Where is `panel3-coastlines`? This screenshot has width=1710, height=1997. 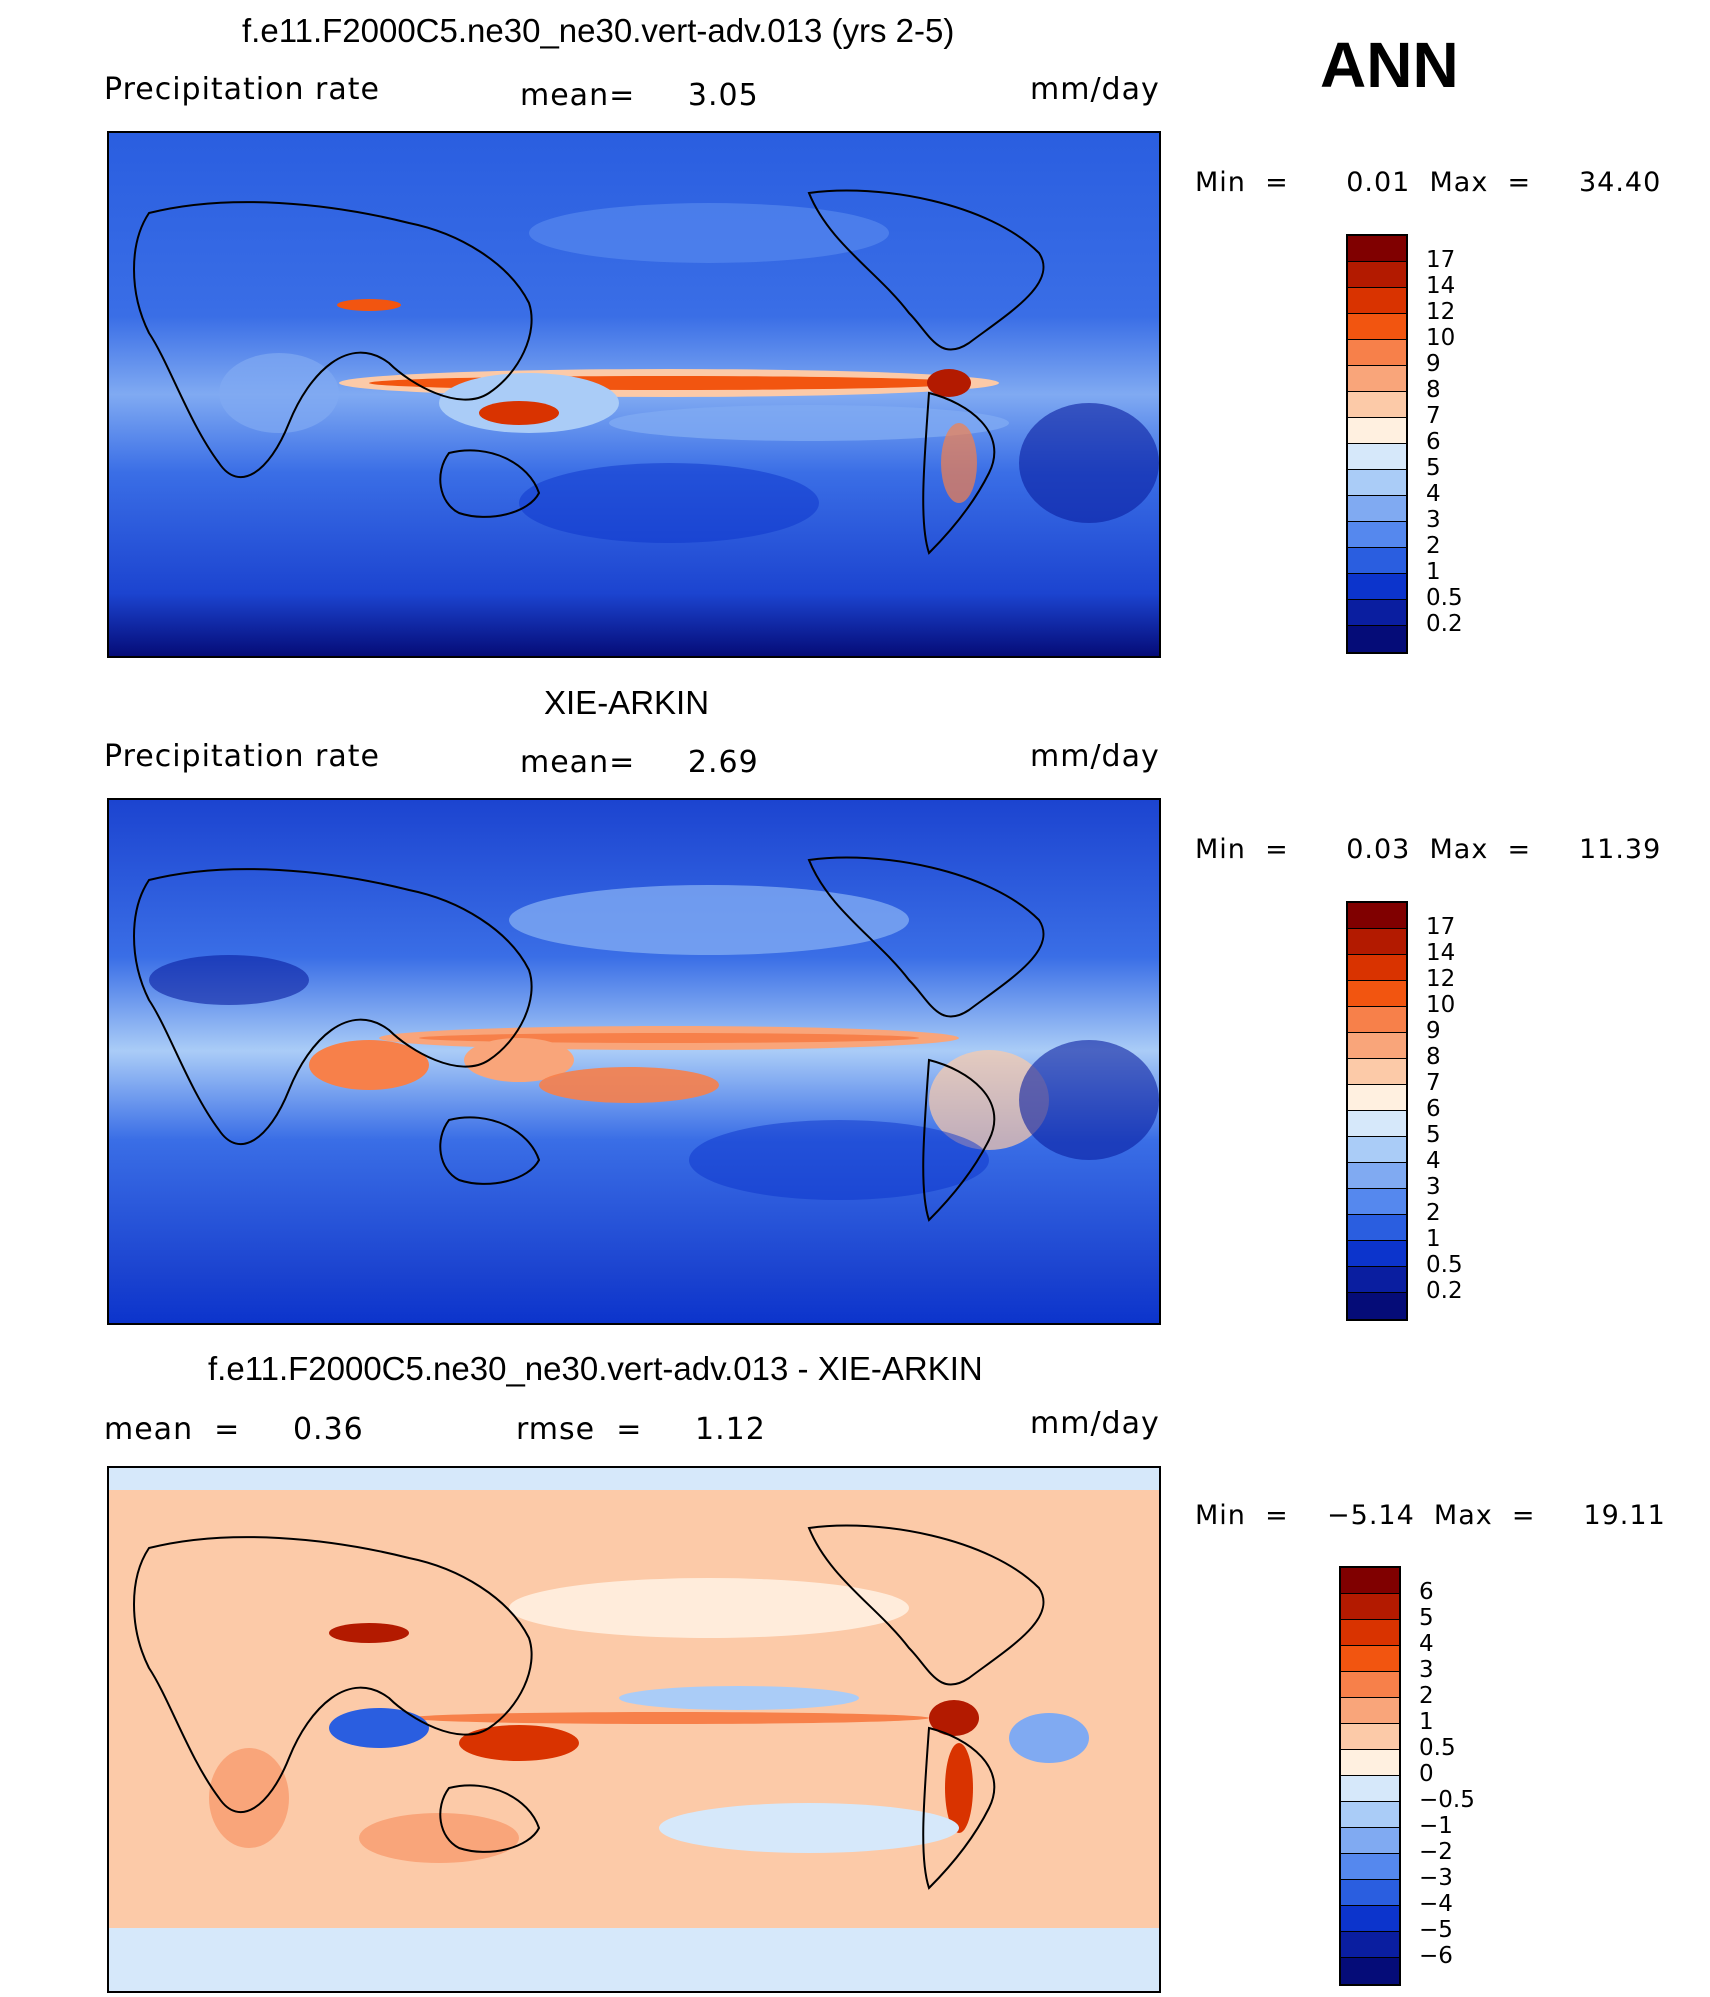
panel3-coastlines is located at coordinates (589, 1707).